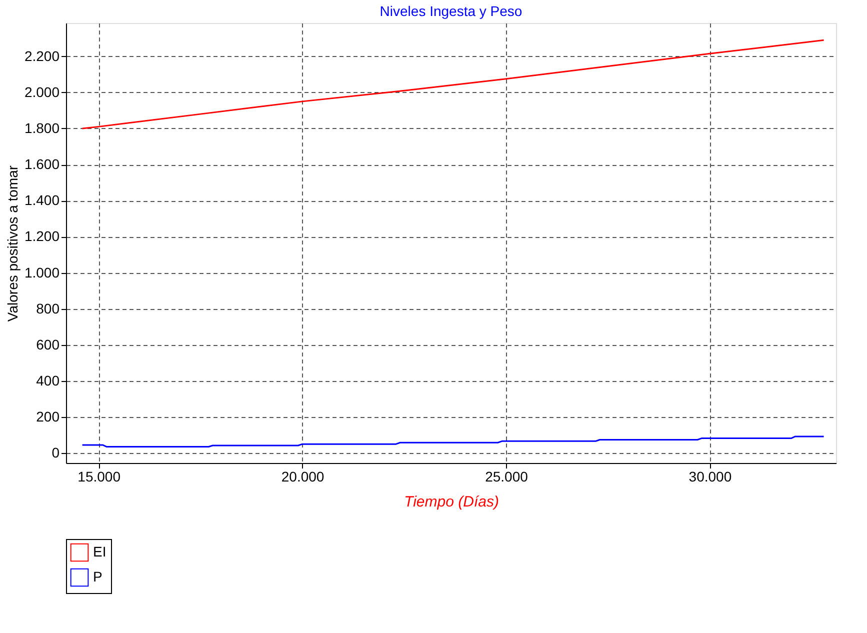 The width and height of the screenshot is (867, 633). Describe the element at coordinates (302, 476) in the screenshot. I see `x-tick-label: 20.000` at that location.